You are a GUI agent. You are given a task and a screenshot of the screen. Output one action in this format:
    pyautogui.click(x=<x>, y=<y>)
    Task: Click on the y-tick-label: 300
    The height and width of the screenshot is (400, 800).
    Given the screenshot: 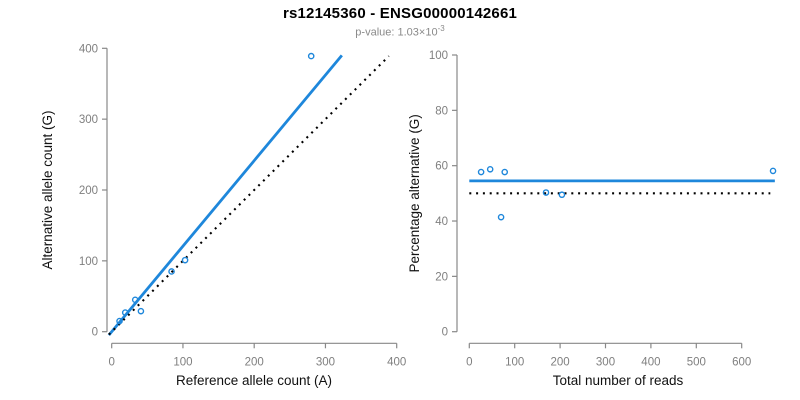 What is the action you would take?
    pyautogui.click(x=88, y=120)
    